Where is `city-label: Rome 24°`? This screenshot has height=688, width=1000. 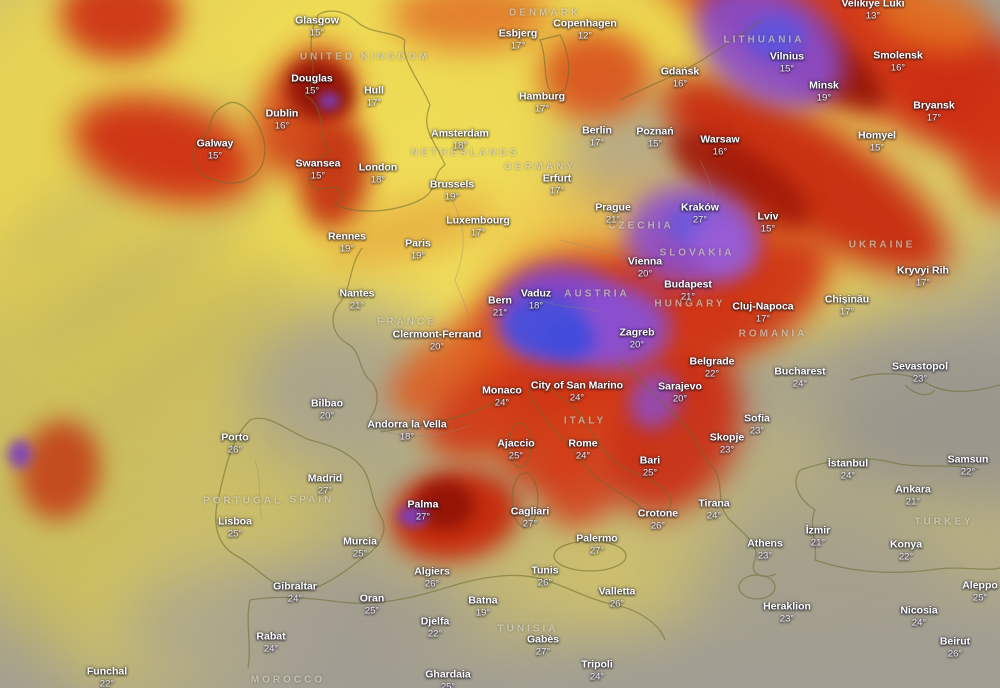 city-label: Rome 24° is located at coordinates (582, 450).